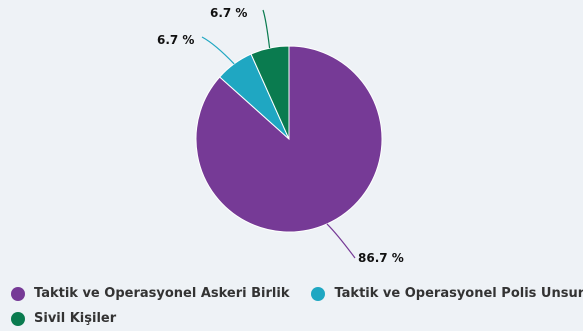 This screenshot has height=331, width=583. Describe the element at coordinates (228, 13) in the screenshot. I see `data-label-sivil-kisiler: 6.7 %` at that location.